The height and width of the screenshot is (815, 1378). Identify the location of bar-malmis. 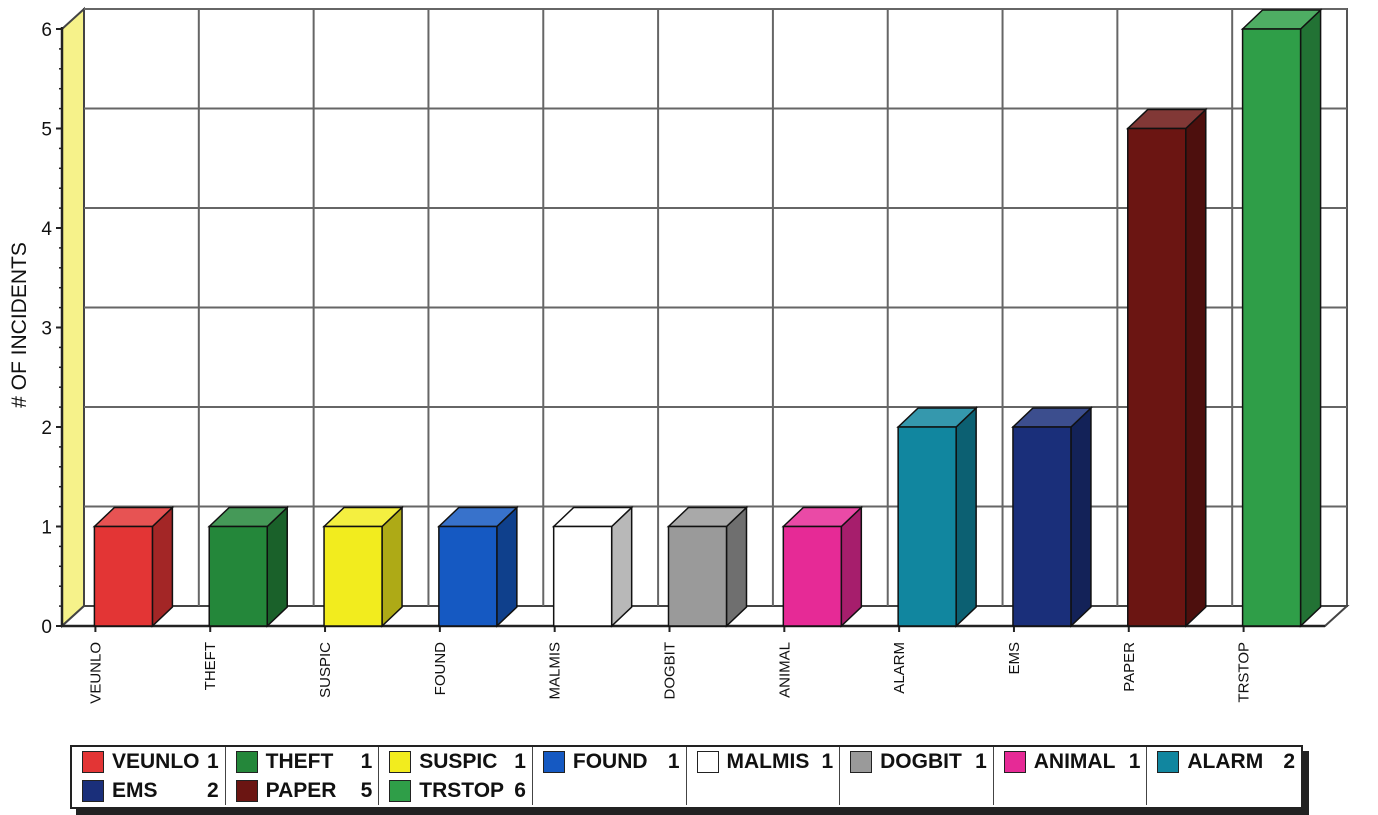
(592, 566).